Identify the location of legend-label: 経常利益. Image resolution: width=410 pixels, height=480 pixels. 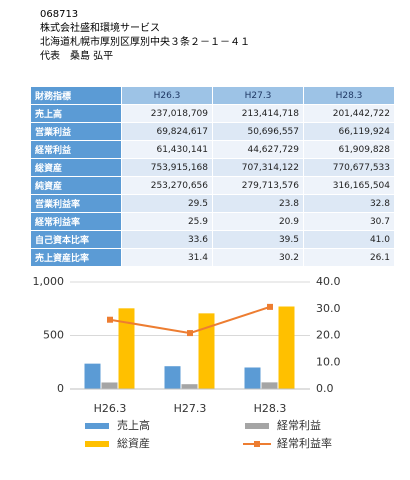
(299, 425).